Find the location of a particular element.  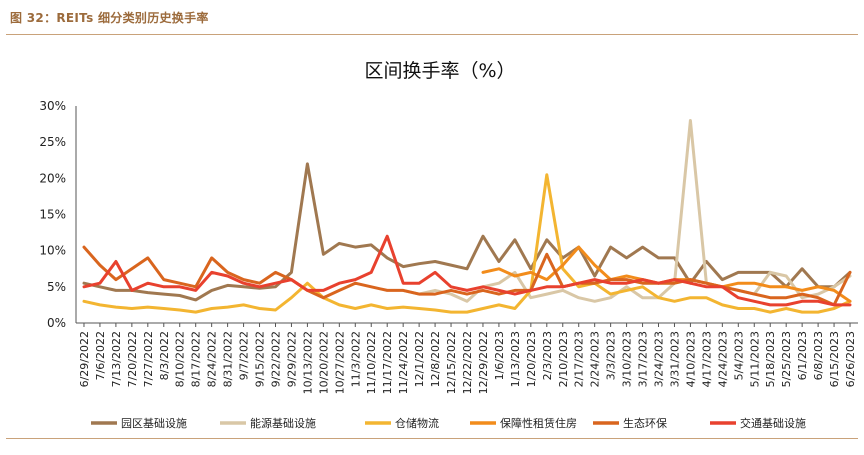

y-axis: 0% 5% 10% 15% 20% 25% 30% is located at coordinates (58, 214).